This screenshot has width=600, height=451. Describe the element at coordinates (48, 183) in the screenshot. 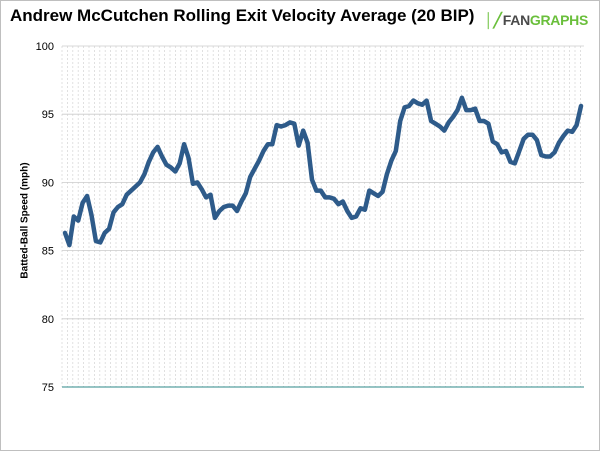

I see `y-tick-label: 90` at that location.